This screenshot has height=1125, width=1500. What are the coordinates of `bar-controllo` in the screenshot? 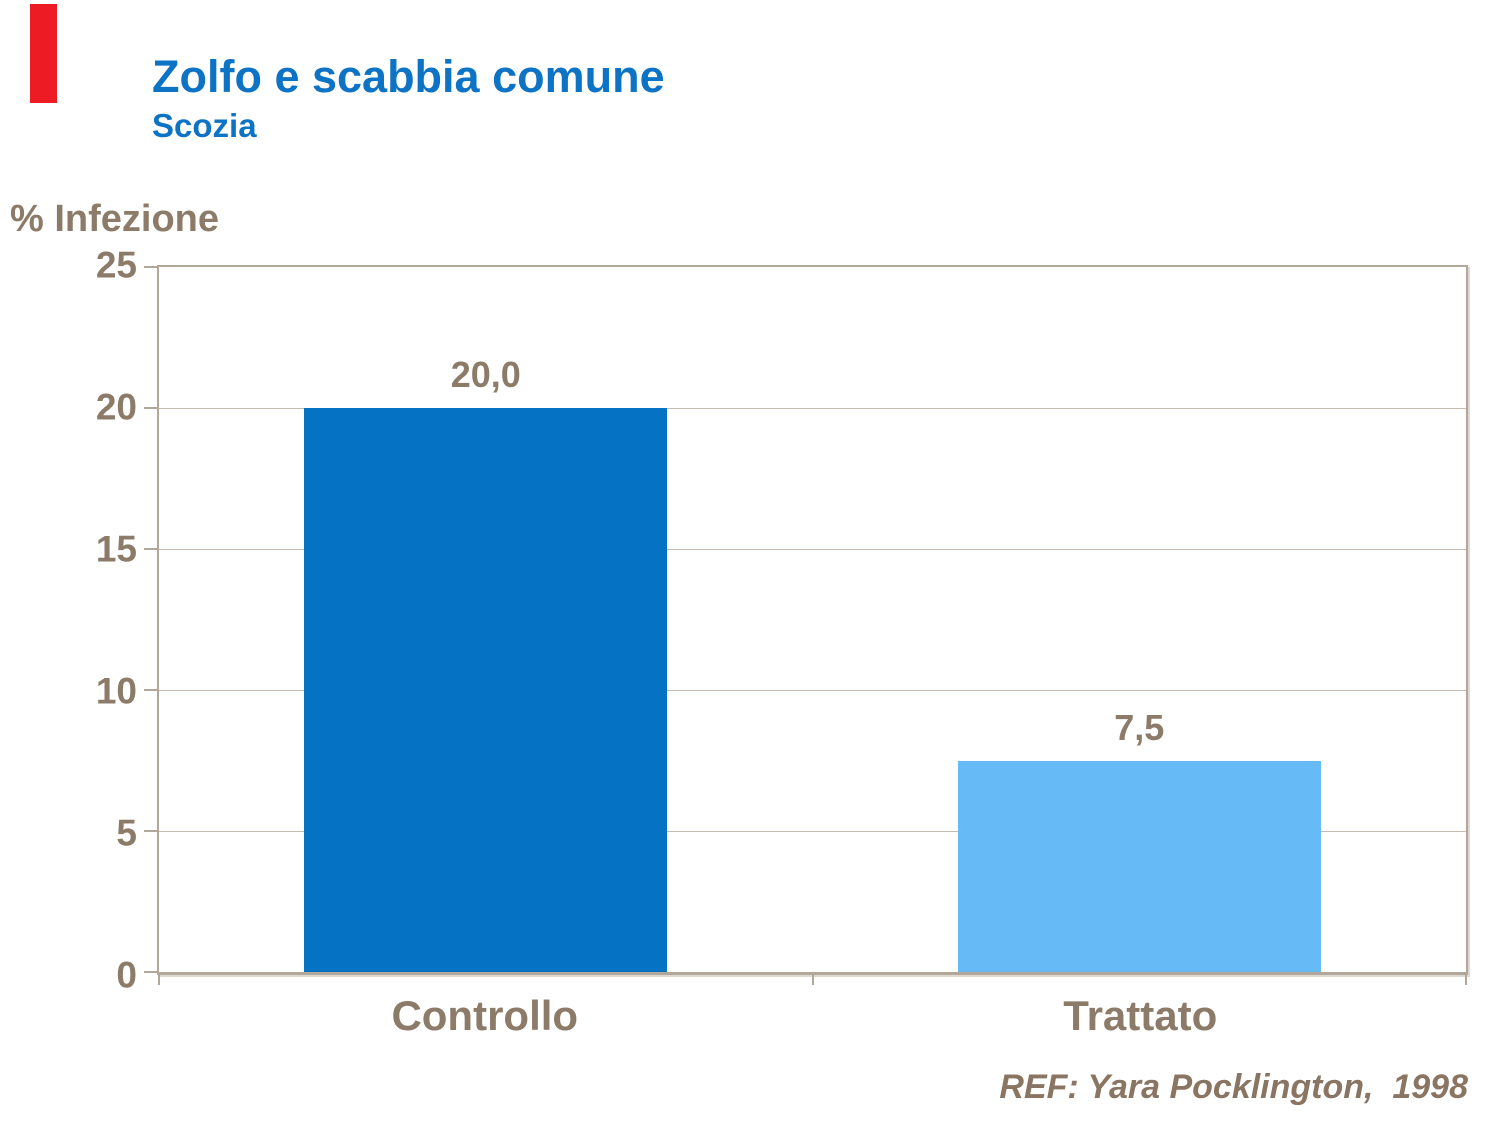 It's located at (486, 690).